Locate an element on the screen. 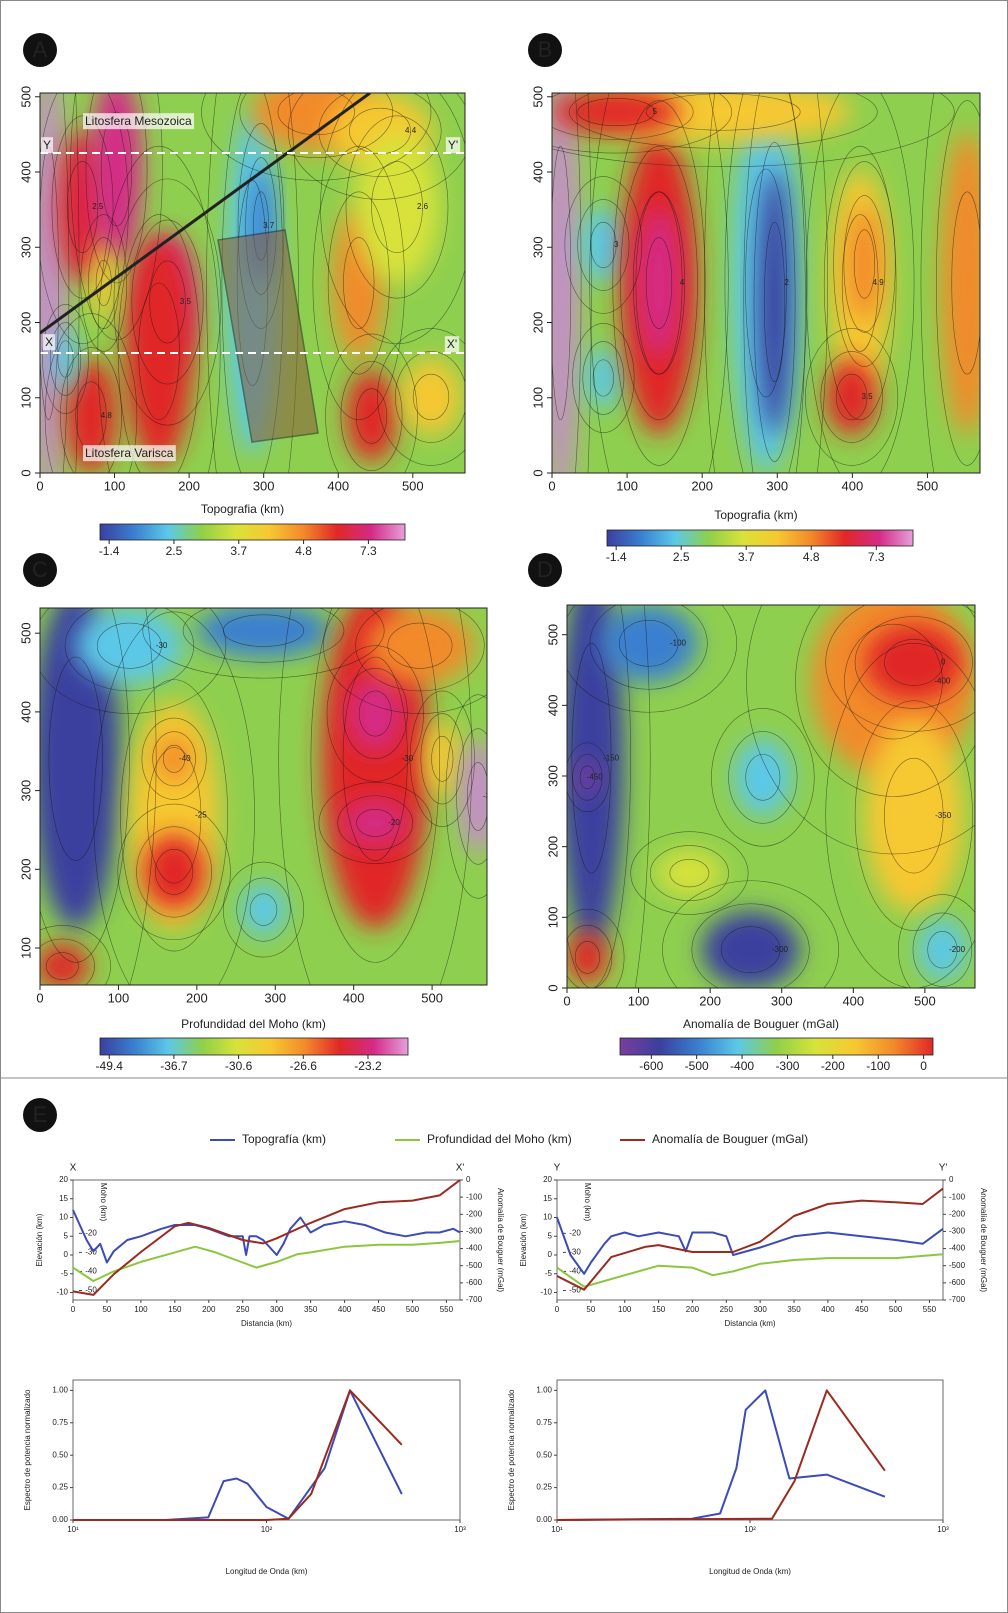  y2-tick-label: -400 is located at coordinates (957, 1248).